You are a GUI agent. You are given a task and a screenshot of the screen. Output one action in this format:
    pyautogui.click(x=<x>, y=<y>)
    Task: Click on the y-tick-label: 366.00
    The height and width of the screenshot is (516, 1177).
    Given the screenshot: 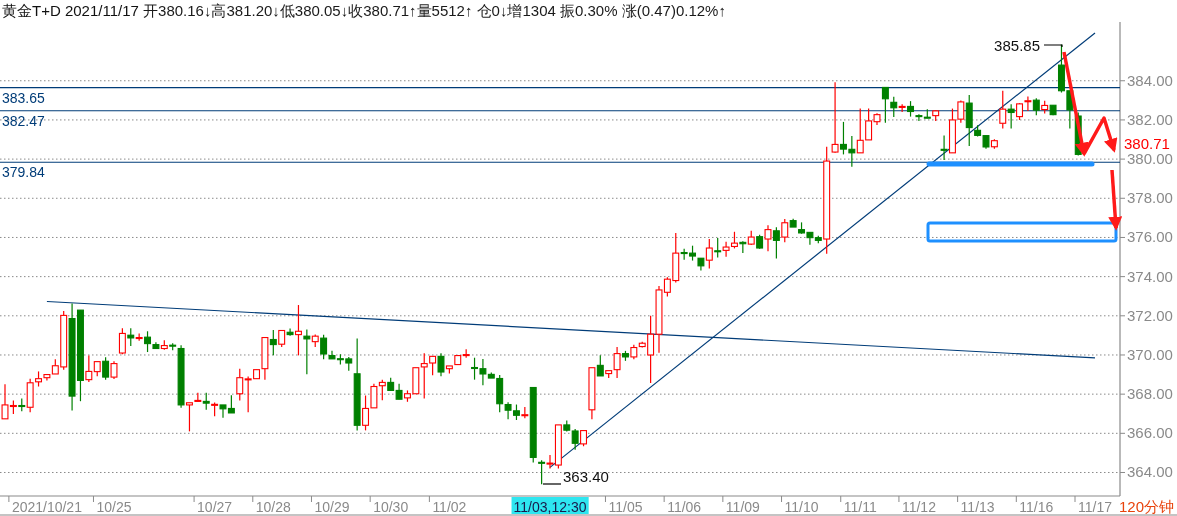 What is the action you would take?
    pyautogui.click(x=1150, y=433)
    